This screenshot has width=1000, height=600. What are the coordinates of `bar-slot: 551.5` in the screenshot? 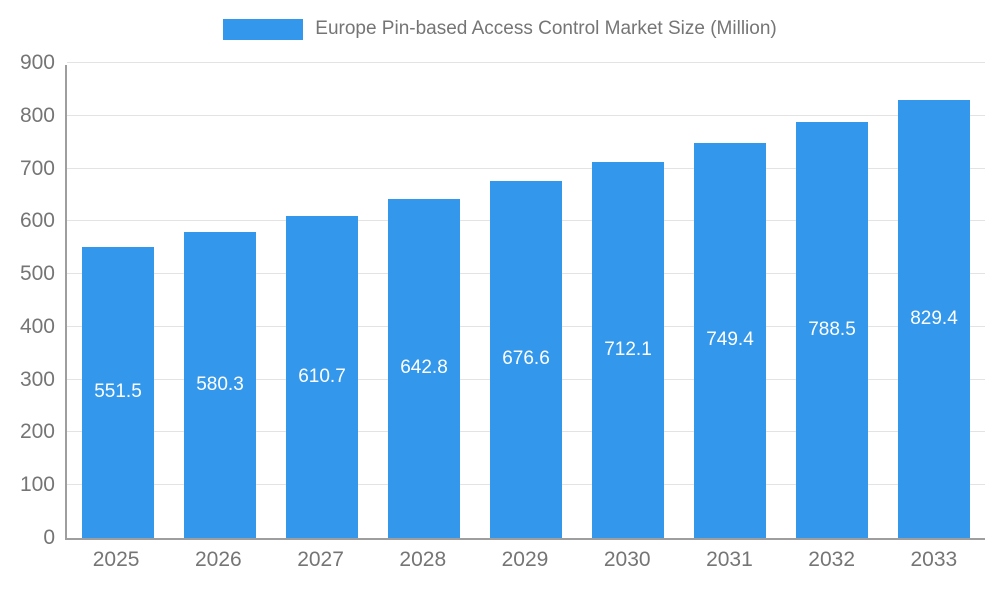 It's located at (118, 301).